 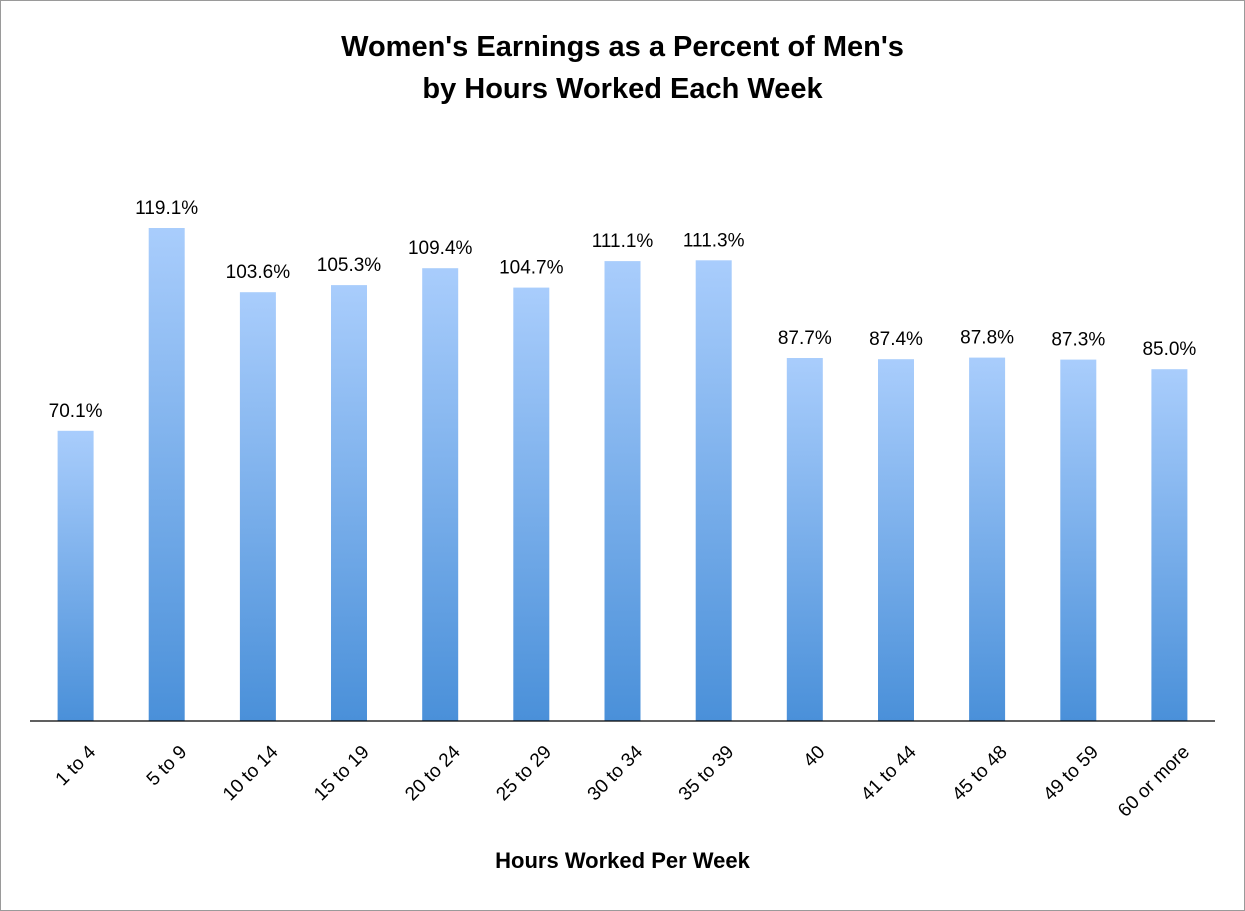 What do you see at coordinates (896, 339) in the screenshot?
I see `data-label-9: 87.4%` at bounding box center [896, 339].